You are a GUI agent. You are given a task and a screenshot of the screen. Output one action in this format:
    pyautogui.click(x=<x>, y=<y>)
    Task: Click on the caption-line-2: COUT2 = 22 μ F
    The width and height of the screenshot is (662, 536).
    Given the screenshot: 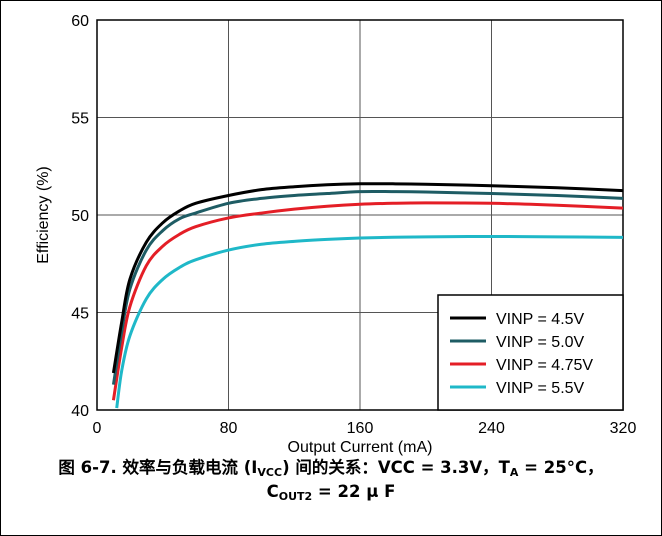 What is the action you would take?
    pyautogui.click(x=331, y=492)
    